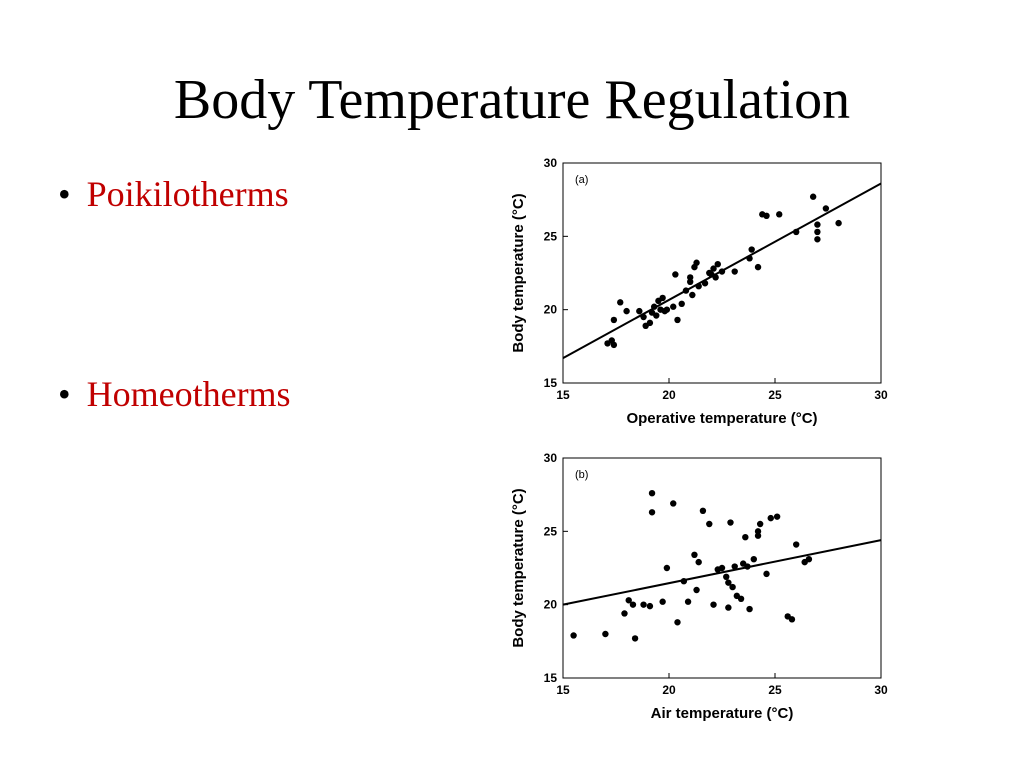 This screenshot has width=1024, height=768. I want to click on plot-frame, so click(722, 568).